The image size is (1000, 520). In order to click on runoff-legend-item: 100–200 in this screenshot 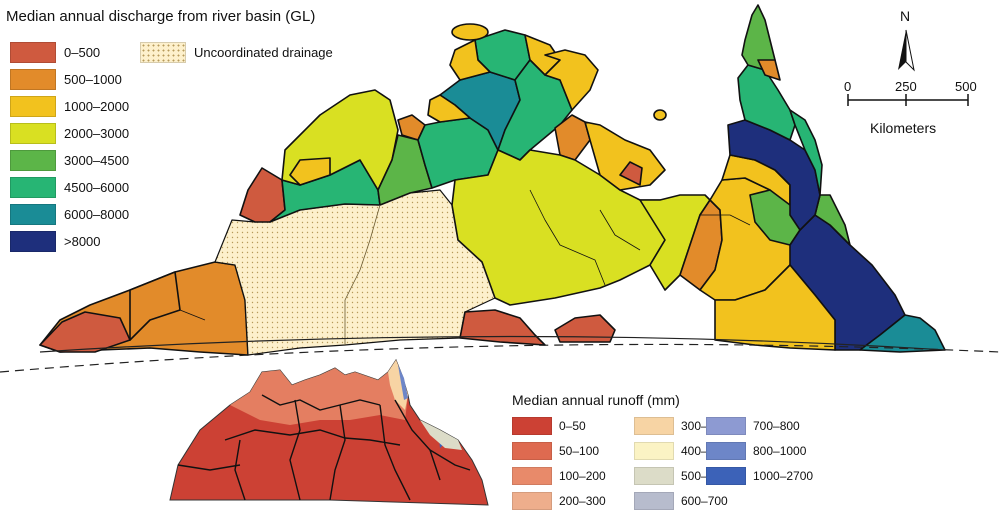, I will do `click(559, 476)`.